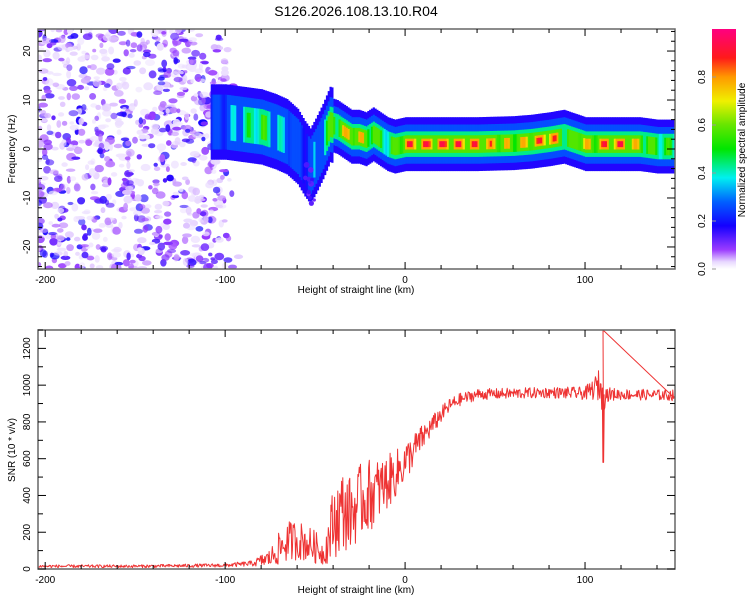 This screenshot has width=750, height=600. What do you see at coordinates (27, 149) in the screenshot?
I see `y-tick-label: 0` at bounding box center [27, 149].